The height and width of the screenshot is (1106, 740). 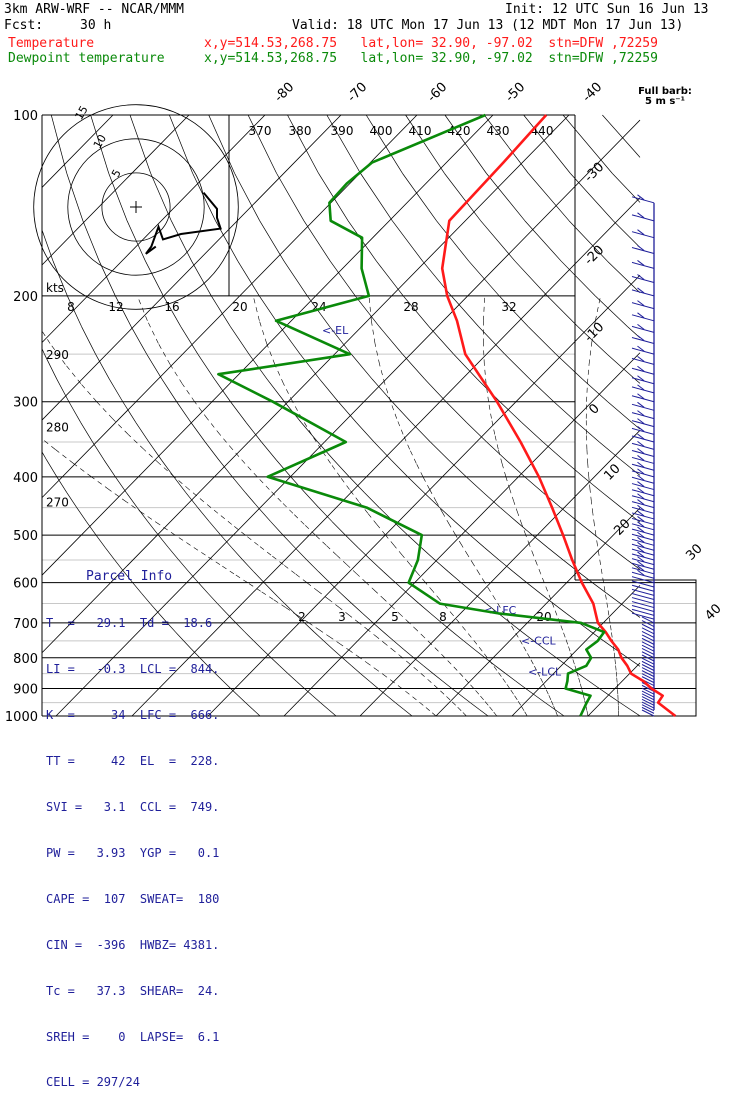 What do you see at coordinates (141, 991) in the screenshot?
I see `parcel-info-line: Tc = 37.3 SHEAR= 24.` at bounding box center [141, 991].